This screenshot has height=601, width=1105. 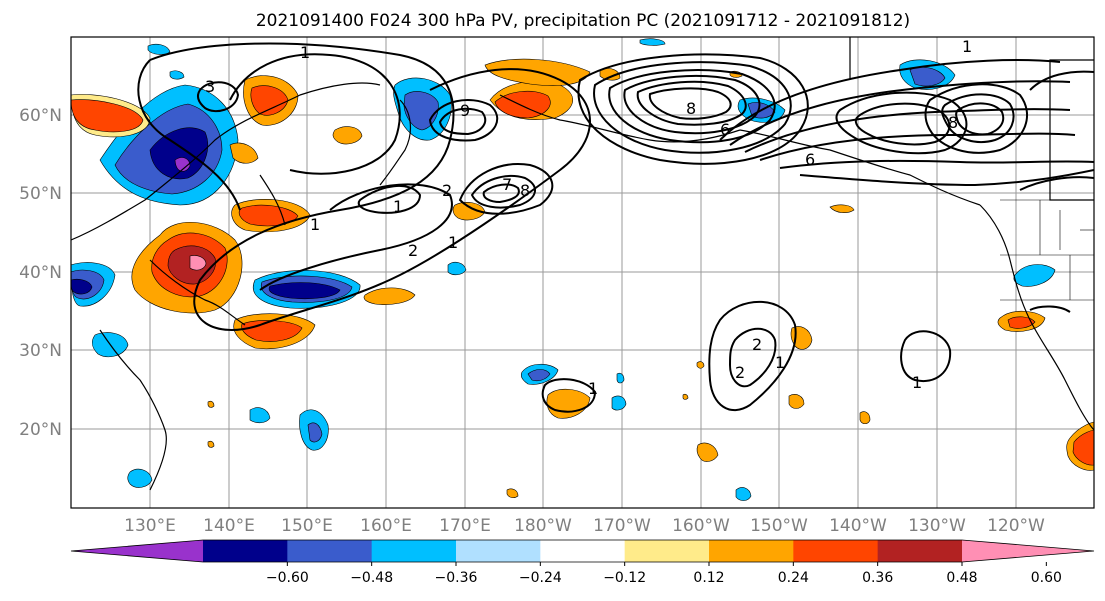 I want to click on colorbar-extend-max, so click(x=1028, y=551).